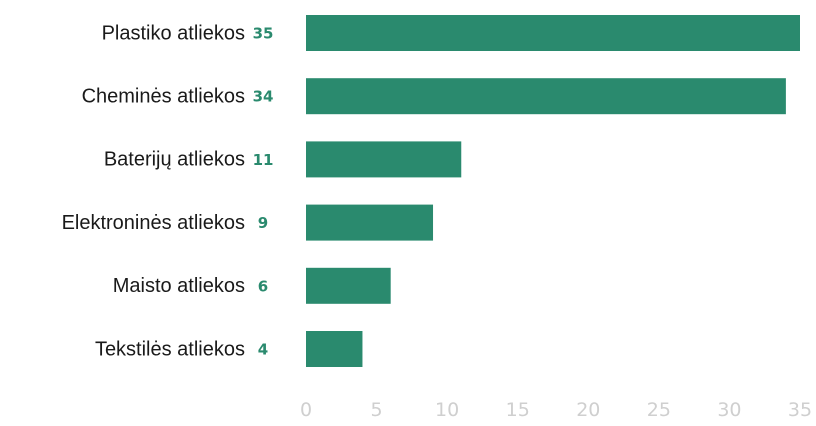  What do you see at coordinates (729, 410) in the screenshot?
I see `x-tick-label-30: 30` at bounding box center [729, 410].